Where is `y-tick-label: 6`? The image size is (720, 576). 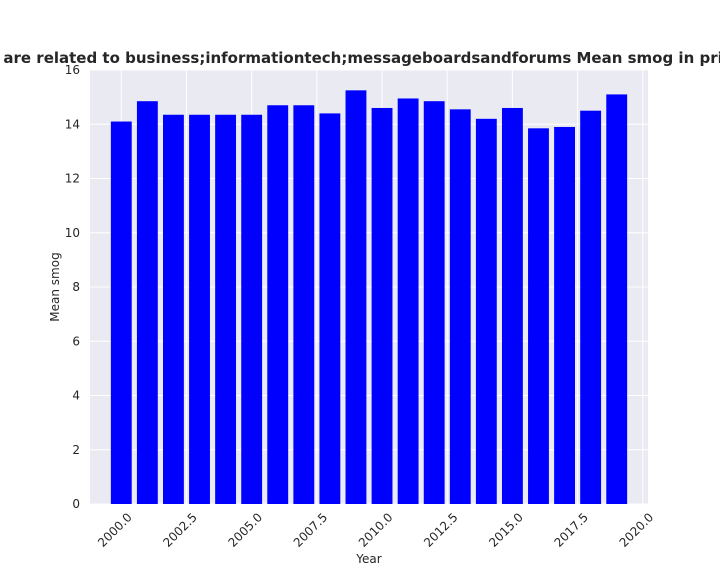
y-tick-label: 6 is located at coordinates (76, 341).